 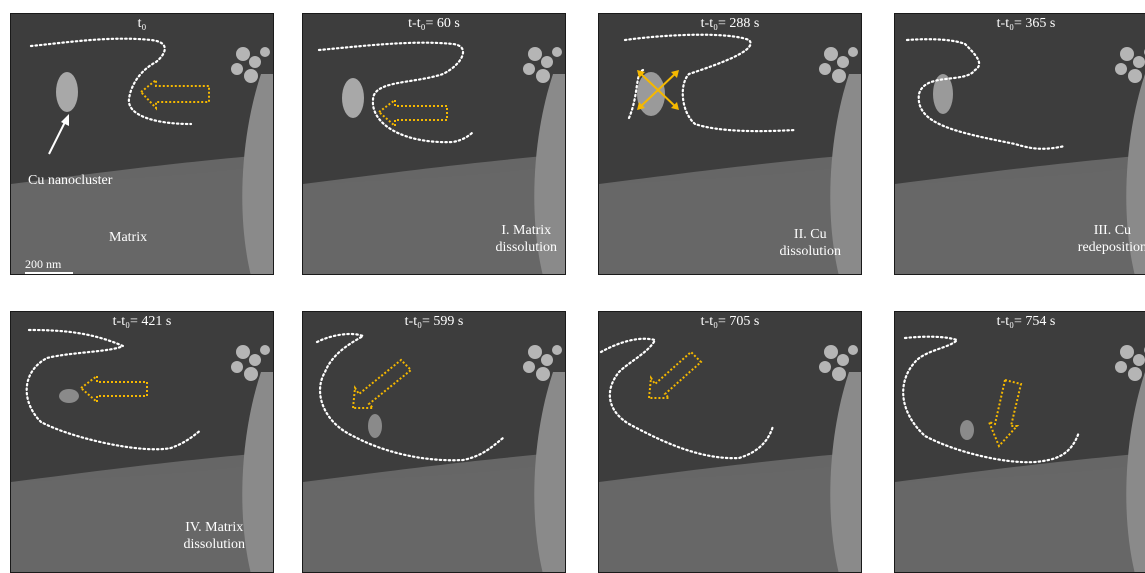 I want to click on panel-599s: t-t₀= 599 s, so click(x=434, y=442).